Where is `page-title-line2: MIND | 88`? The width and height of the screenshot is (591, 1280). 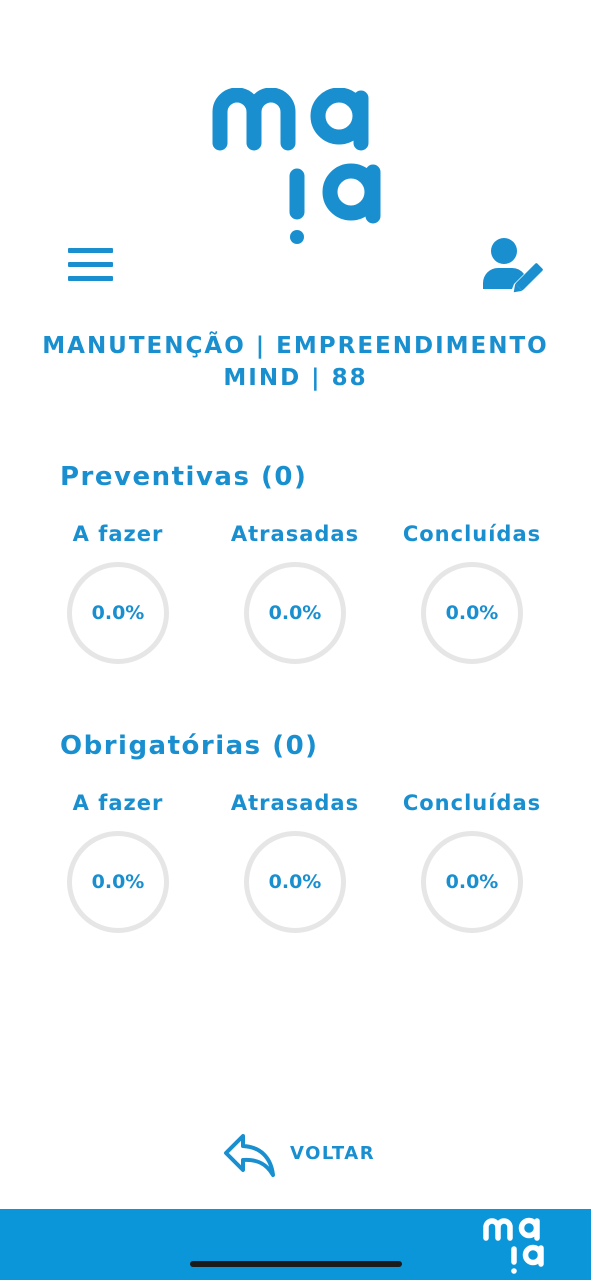 page-title-line2: MIND | 88 is located at coordinates (295, 378).